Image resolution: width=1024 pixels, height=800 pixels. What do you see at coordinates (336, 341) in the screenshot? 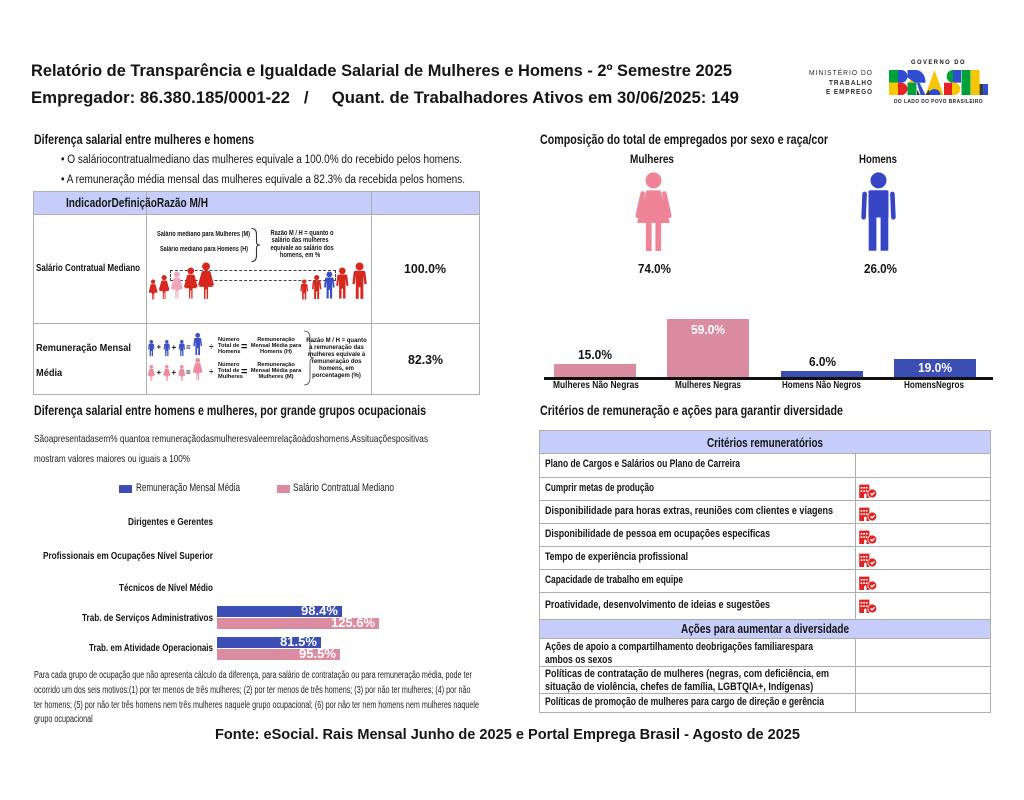
I see `svg-text: Razão M / H = quanto` at bounding box center [336, 341].